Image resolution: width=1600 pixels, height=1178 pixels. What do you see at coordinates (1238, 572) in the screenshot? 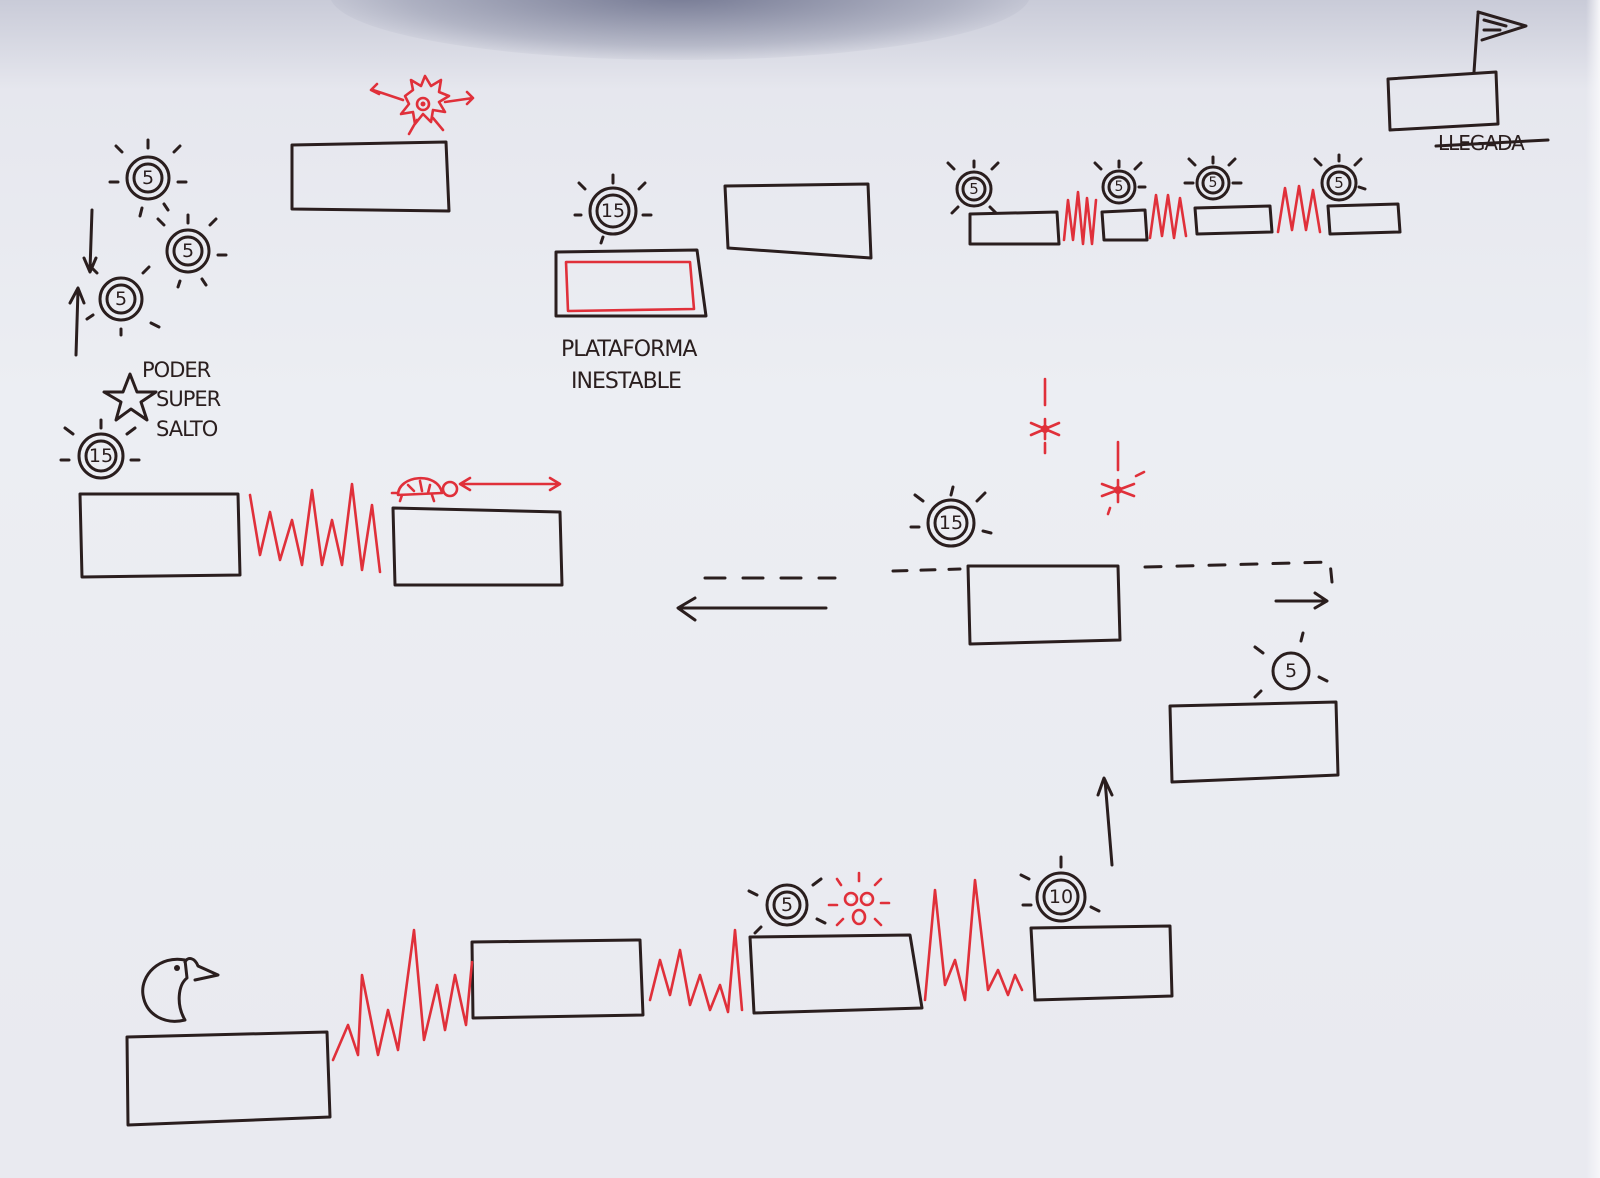
I see `dashed-path-right` at bounding box center [1238, 572].